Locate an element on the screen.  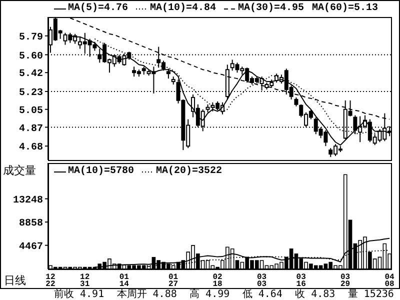
legend-label: MA(5)=4.76 is located at coordinates (98, 8).